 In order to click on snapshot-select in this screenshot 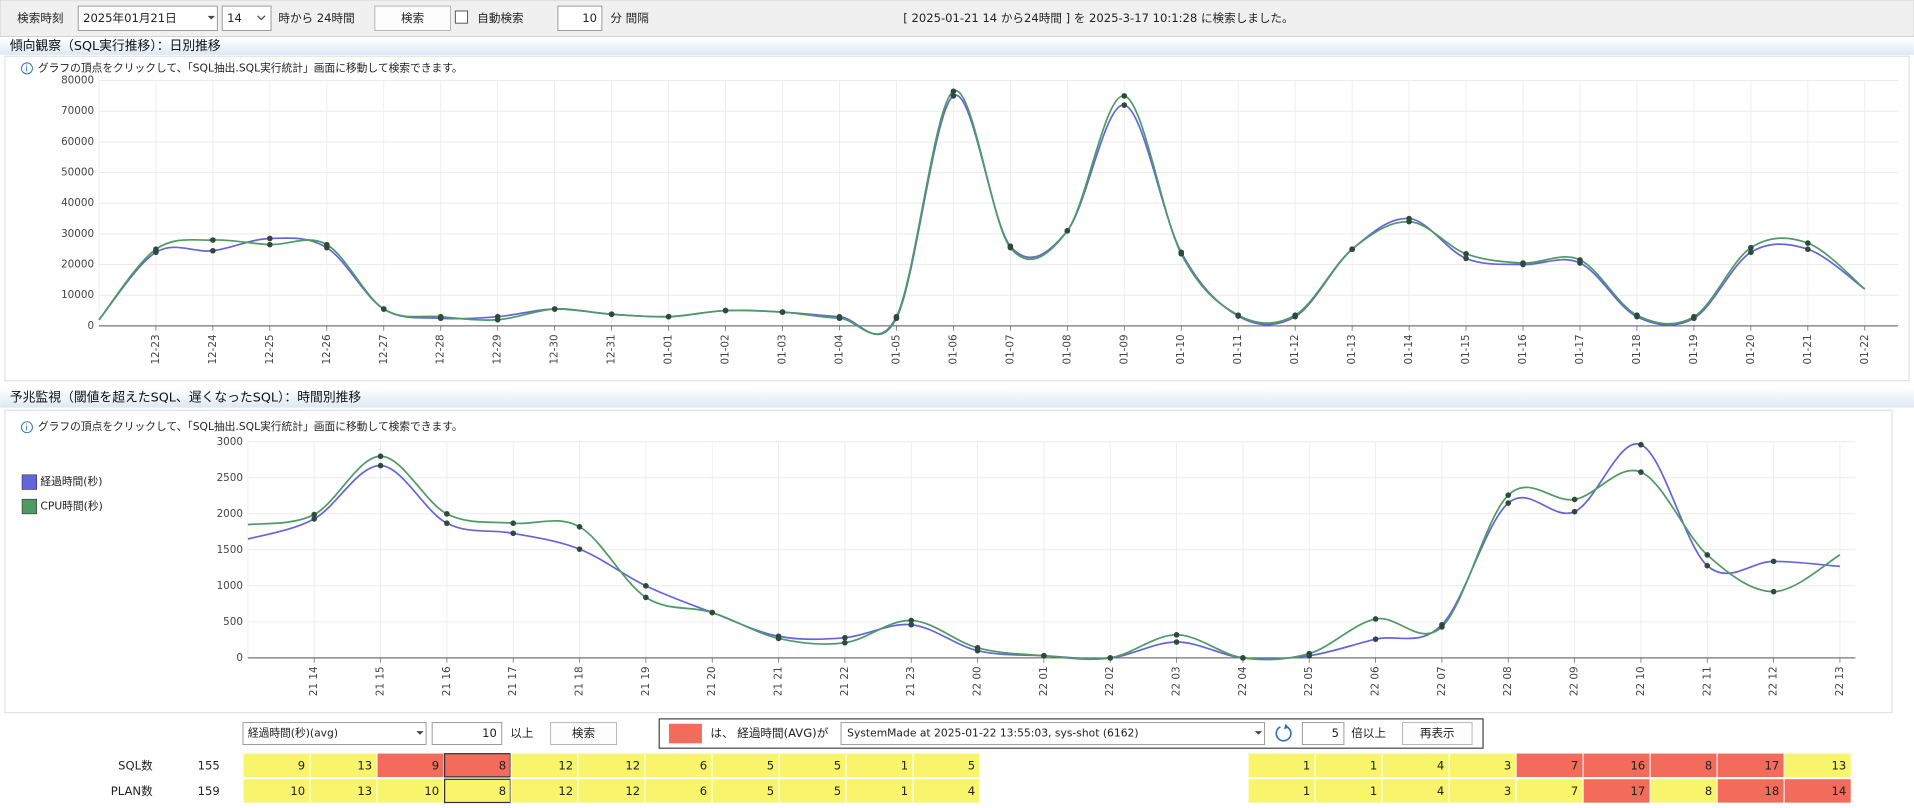, I will do `click(1053, 734)`.